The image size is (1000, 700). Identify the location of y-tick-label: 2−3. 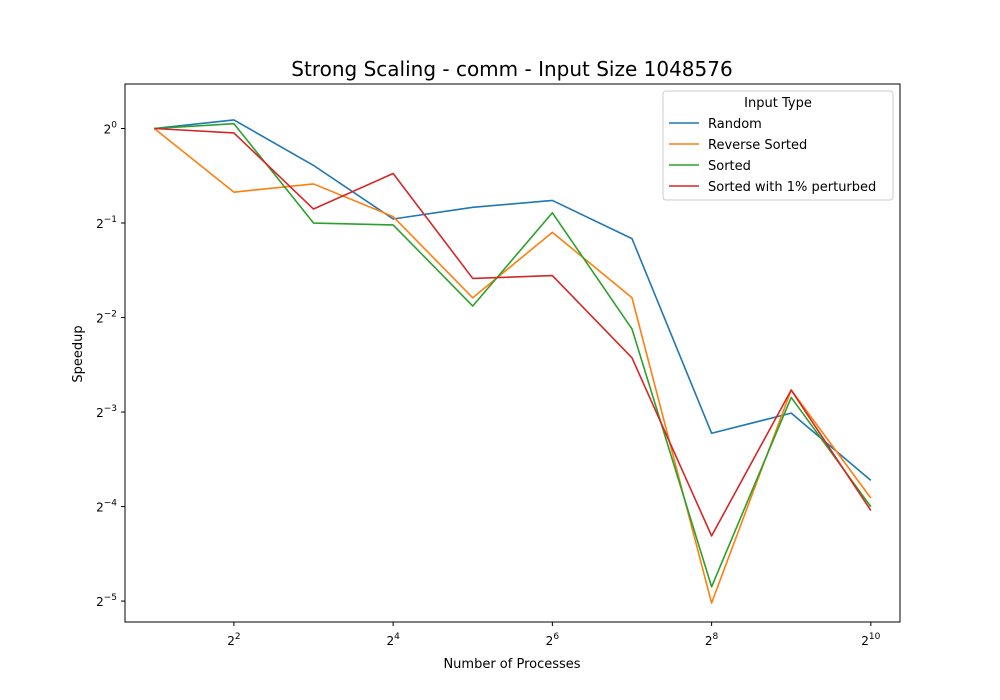
(106, 412).